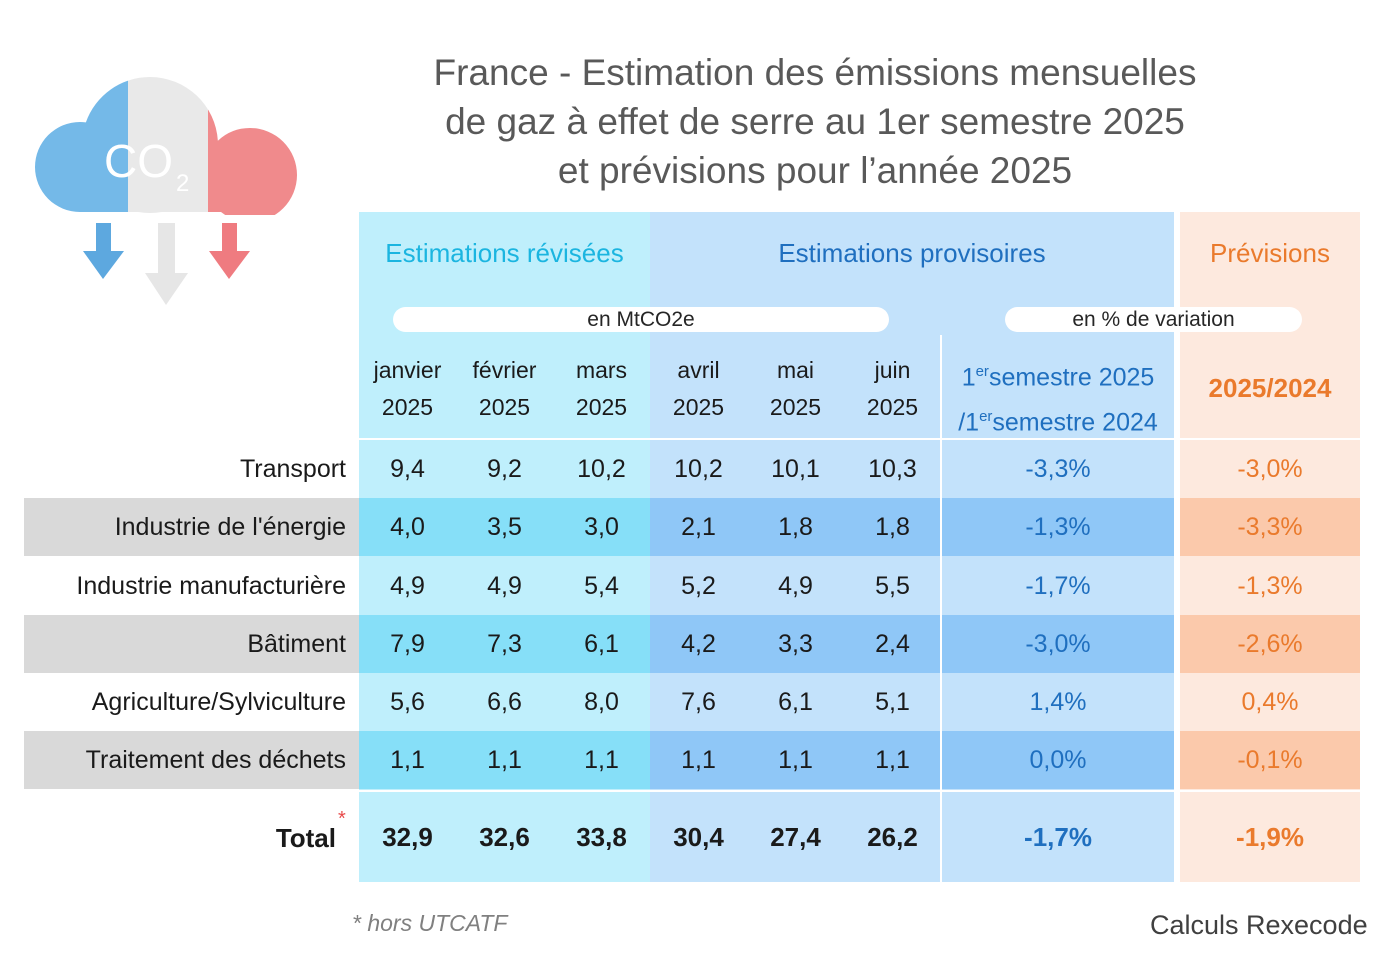 The height and width of the screenshot is (966, 1390). Describe the element at coordinates (698, 644) in the screenshot. I see `data-cell: 4,2` at that location.